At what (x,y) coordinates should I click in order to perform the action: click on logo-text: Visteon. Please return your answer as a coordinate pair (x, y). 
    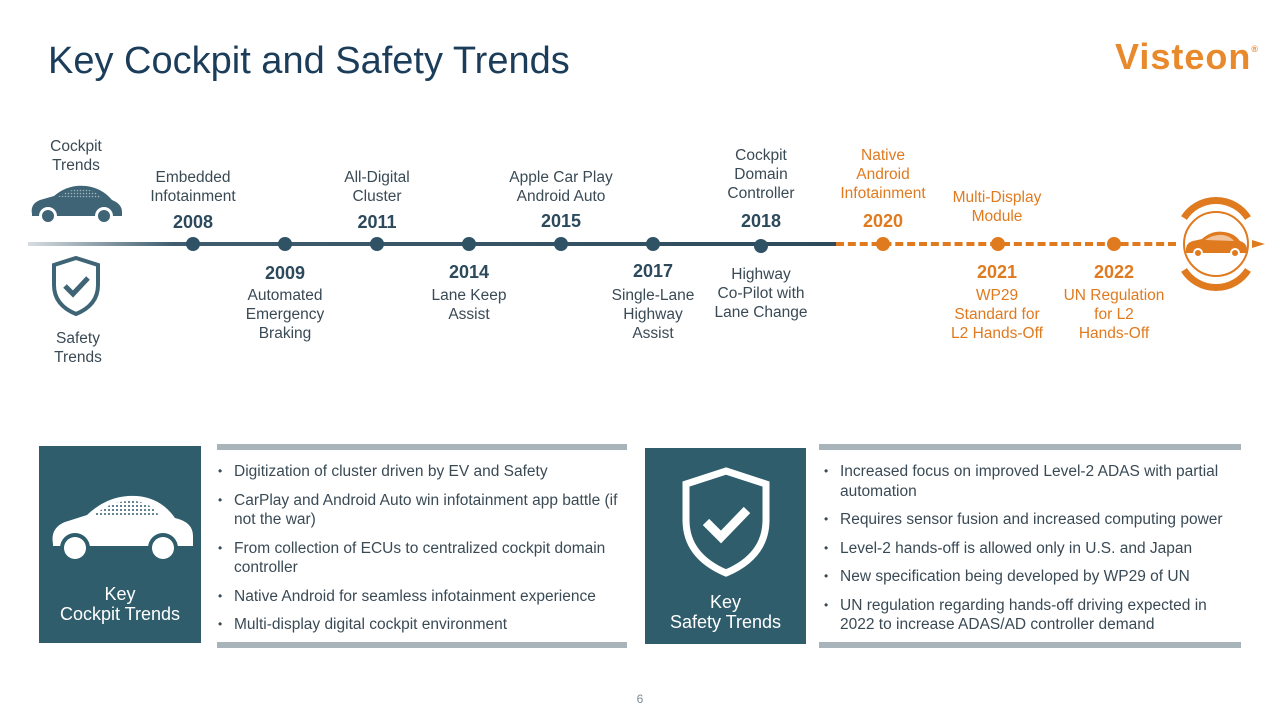
    Looking at the image, I should click on (1183, 56).